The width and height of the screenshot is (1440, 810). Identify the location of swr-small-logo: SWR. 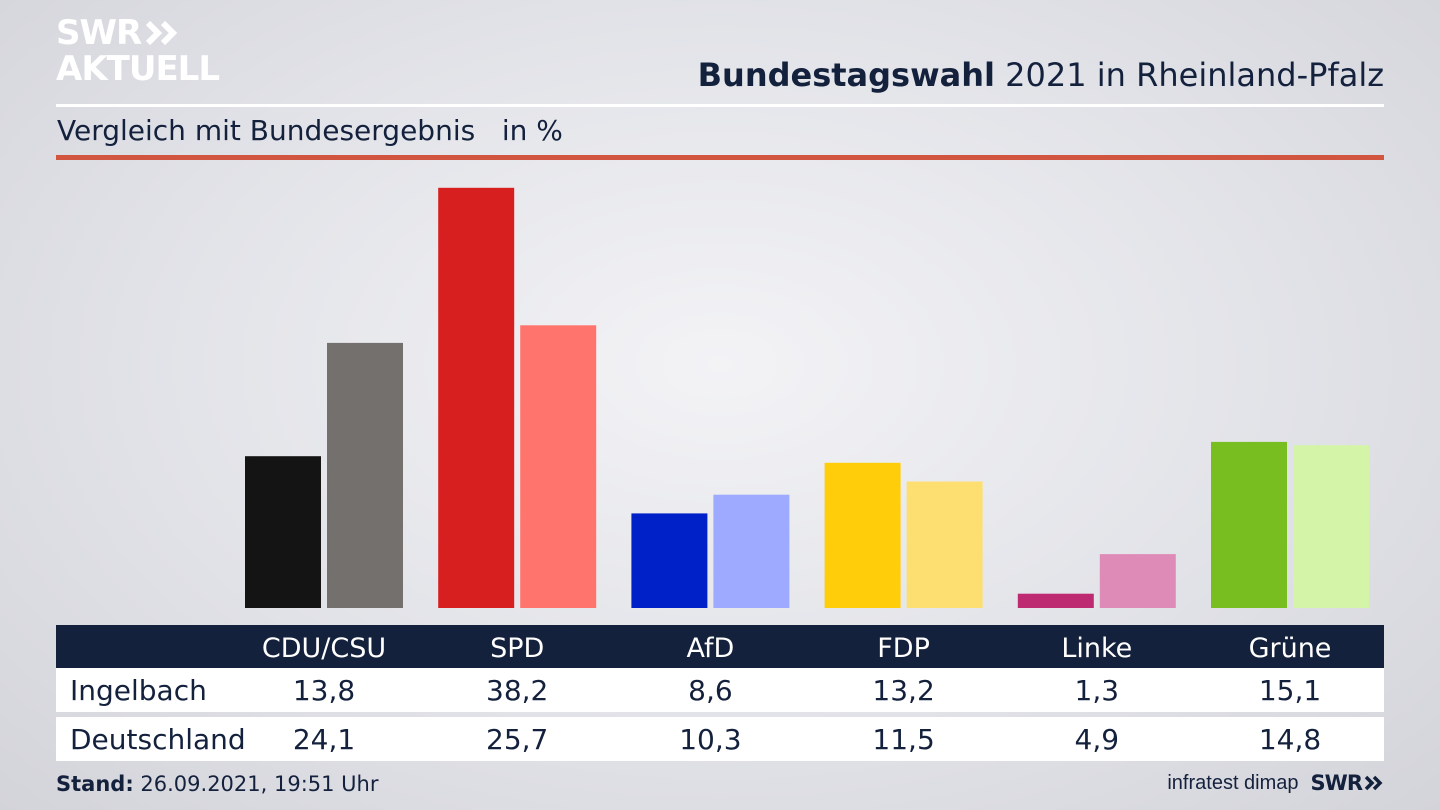
(1347, 783).